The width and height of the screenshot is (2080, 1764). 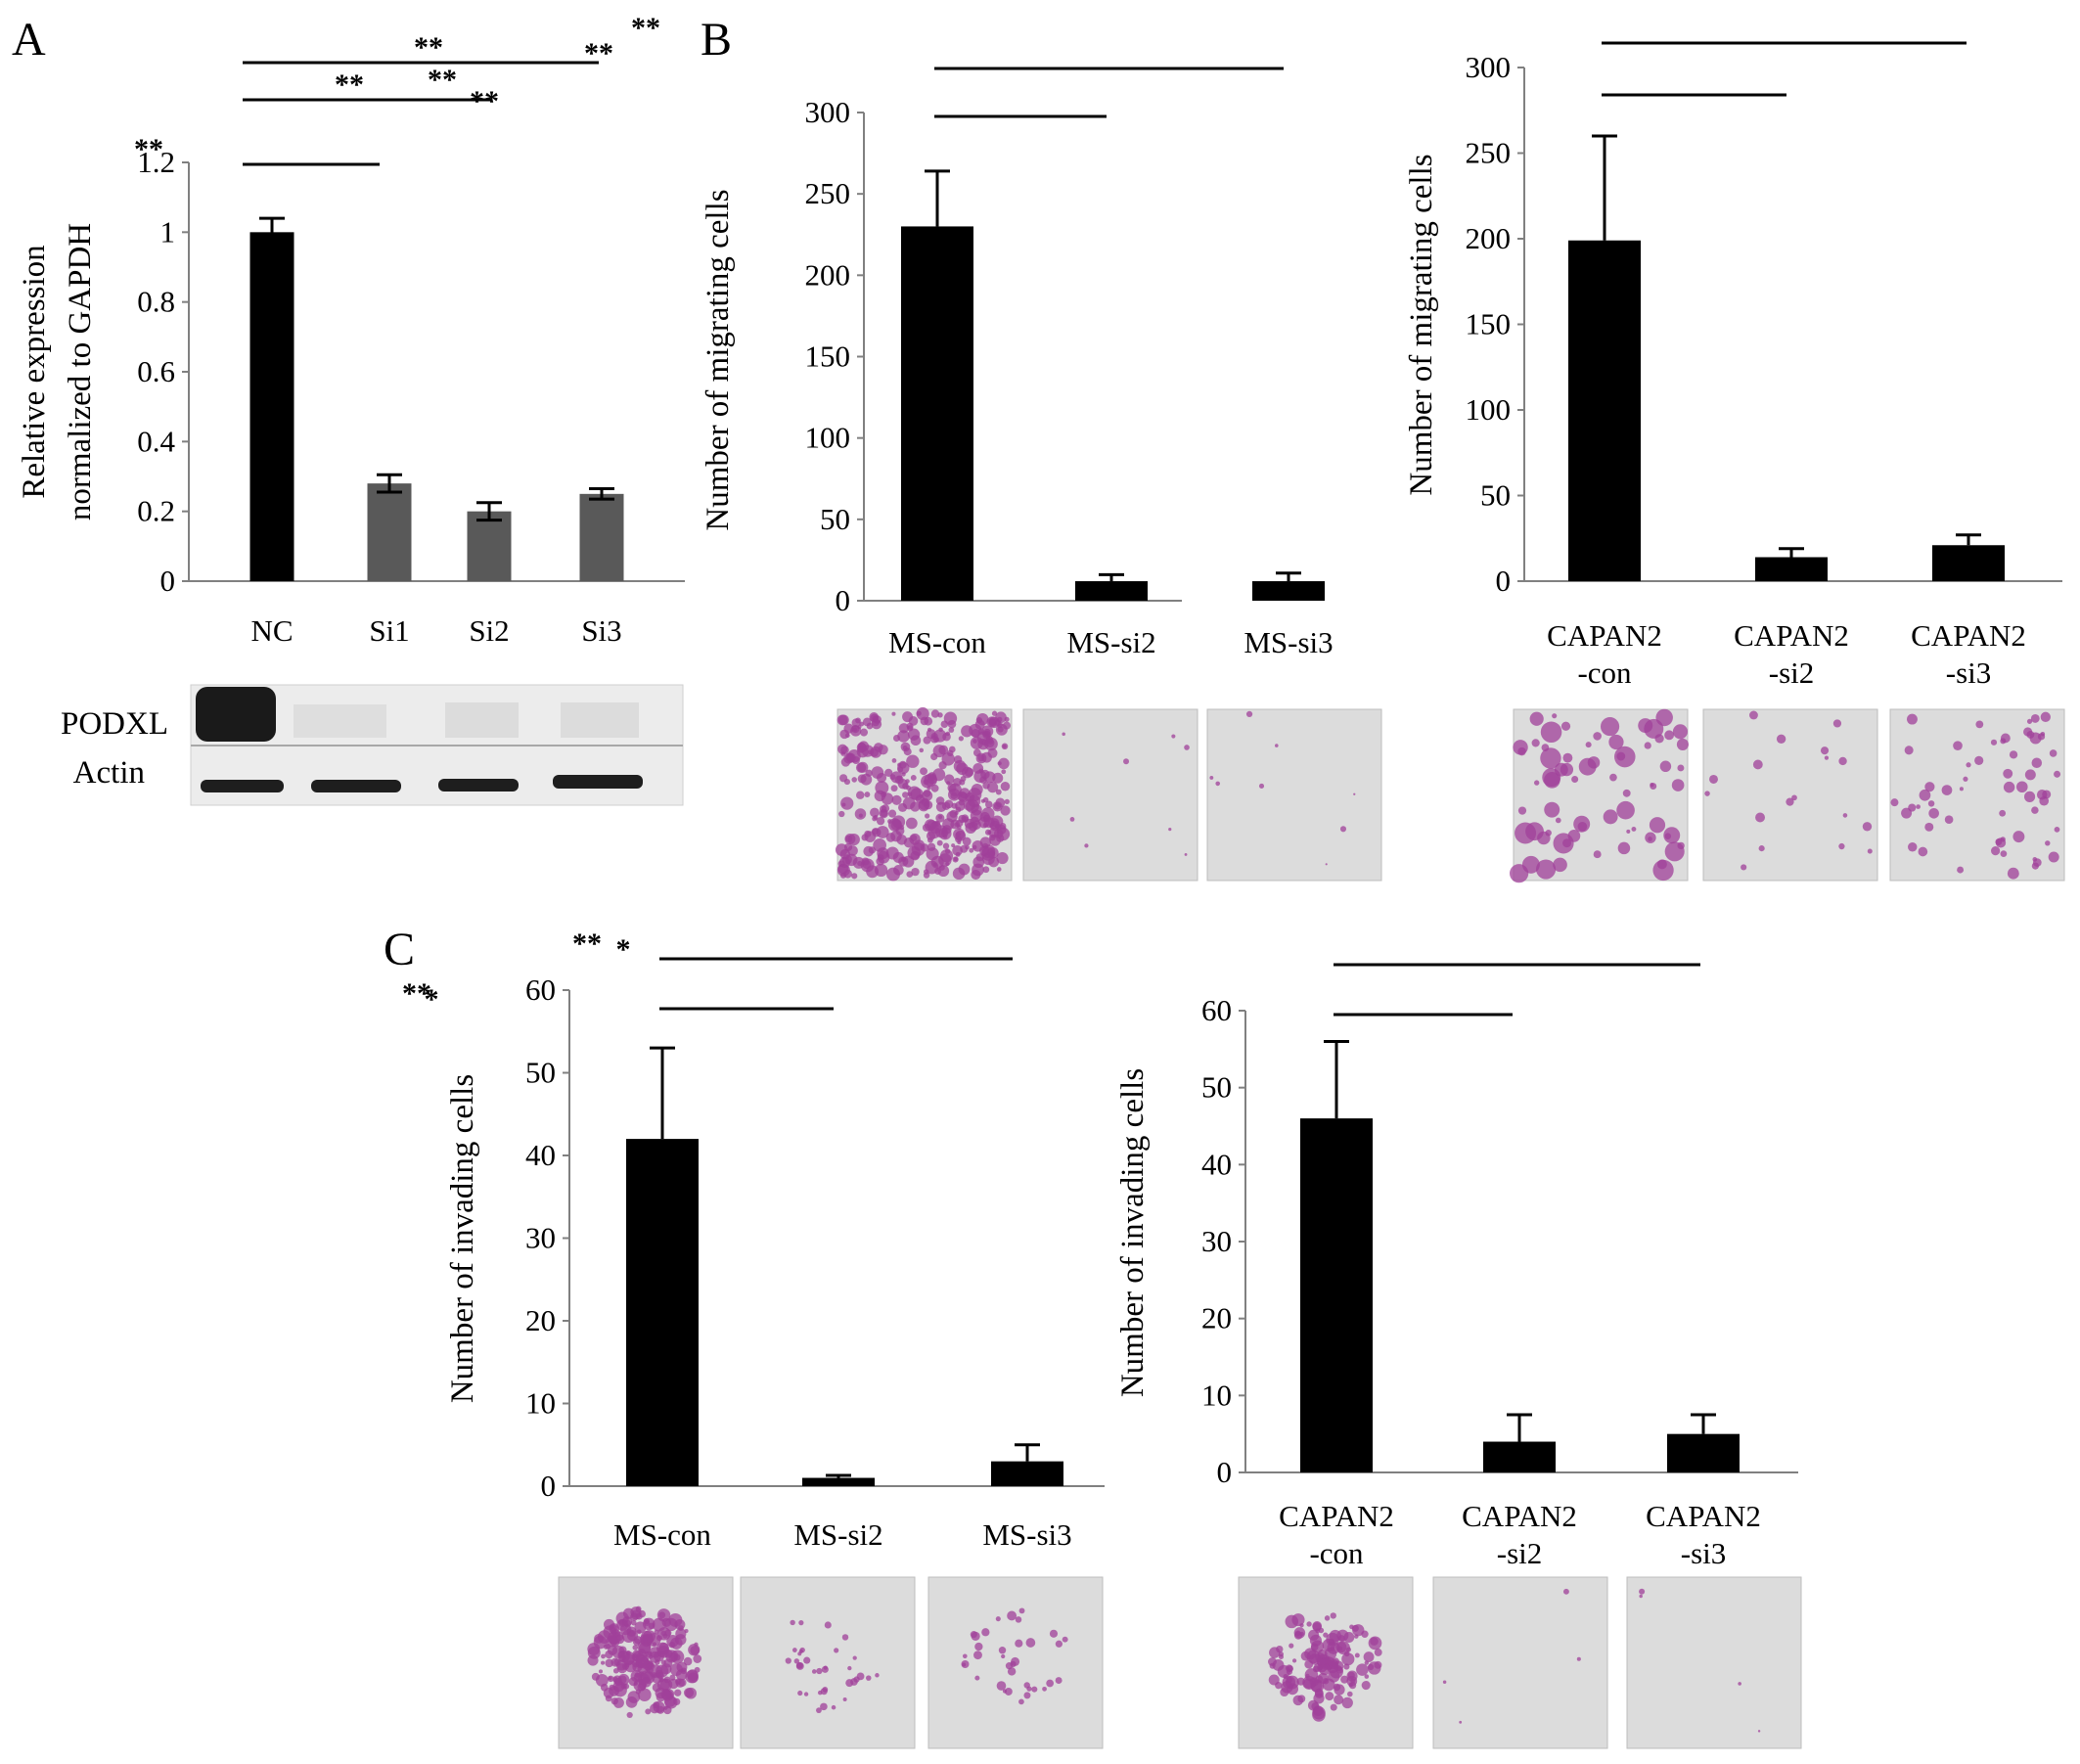 I want to click on y-tick-label: 1.2, so click(x=156, y=162).